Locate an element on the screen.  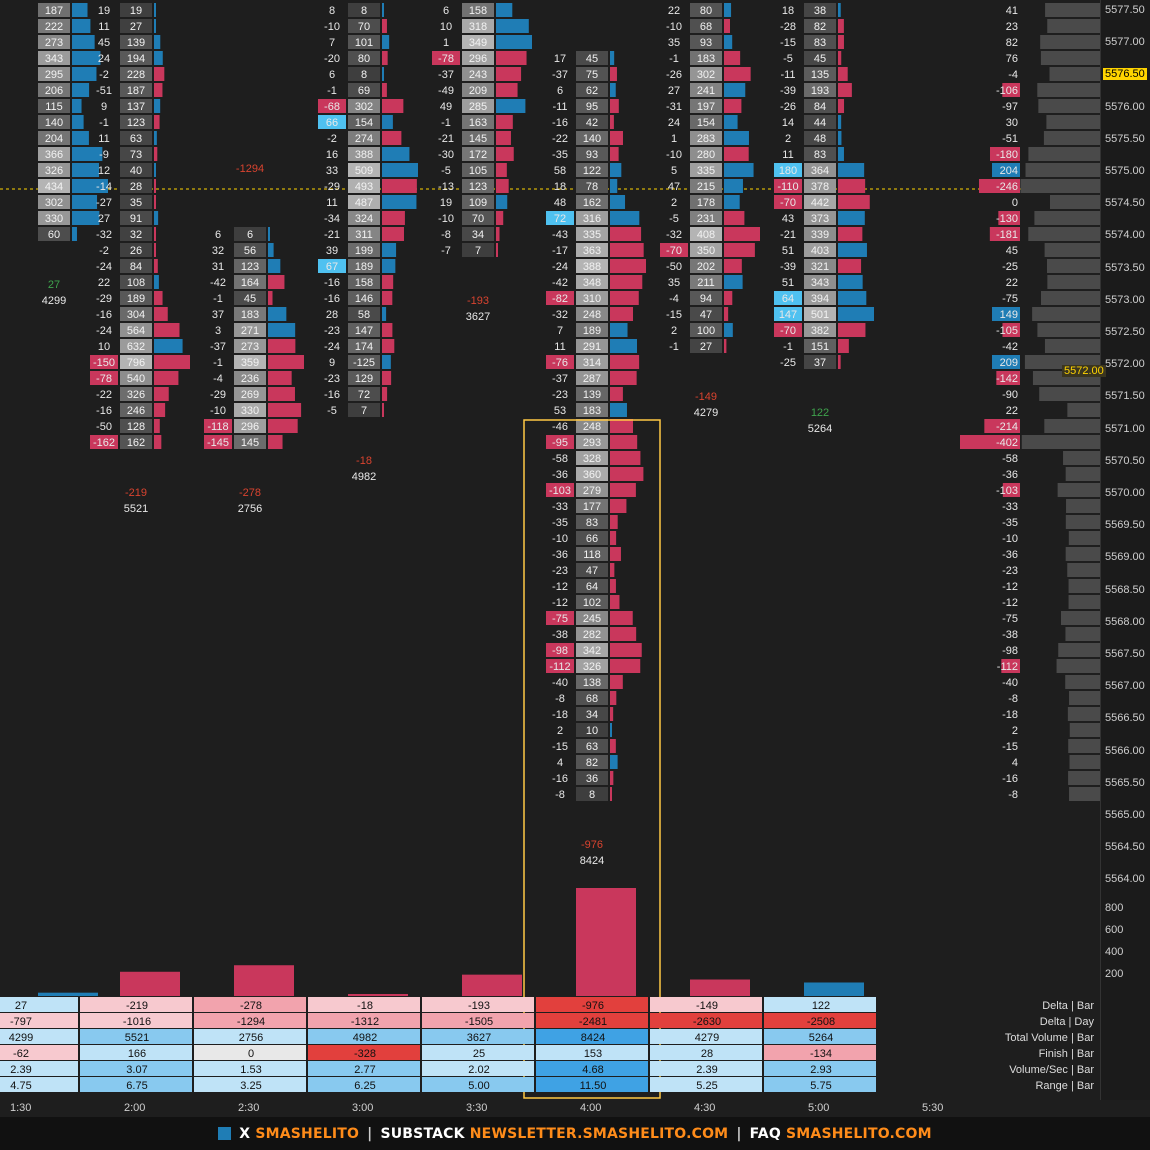
stats-row-label: Delta | Day is located at coordinates (1067, 1022).